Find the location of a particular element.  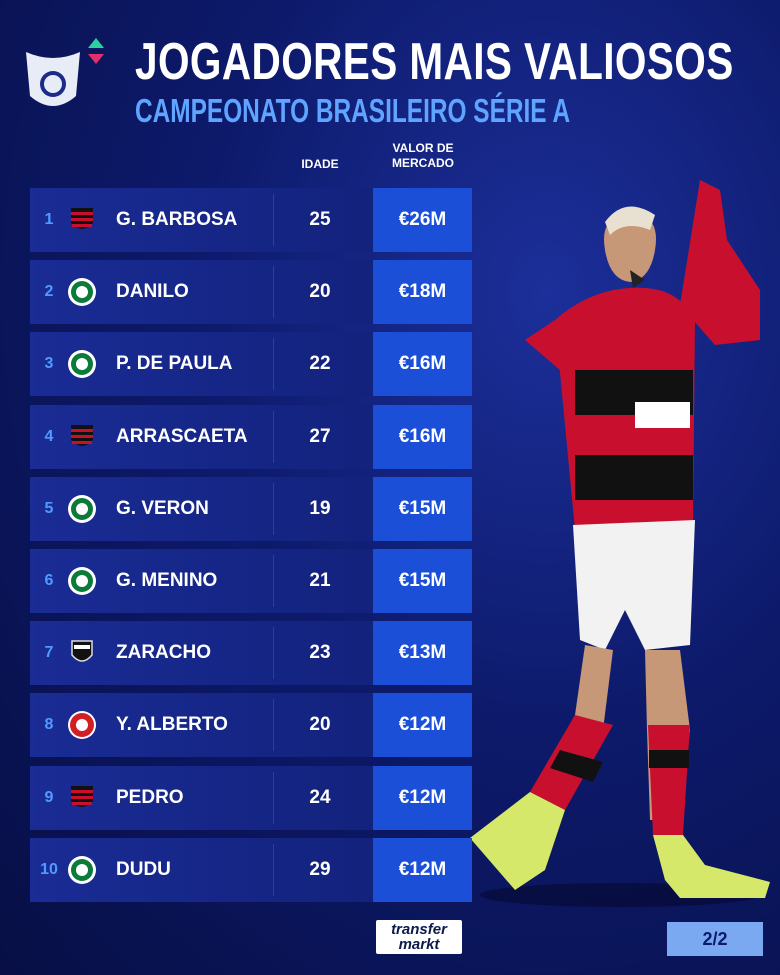

rank: 5 is located at coordinates (49, 508).